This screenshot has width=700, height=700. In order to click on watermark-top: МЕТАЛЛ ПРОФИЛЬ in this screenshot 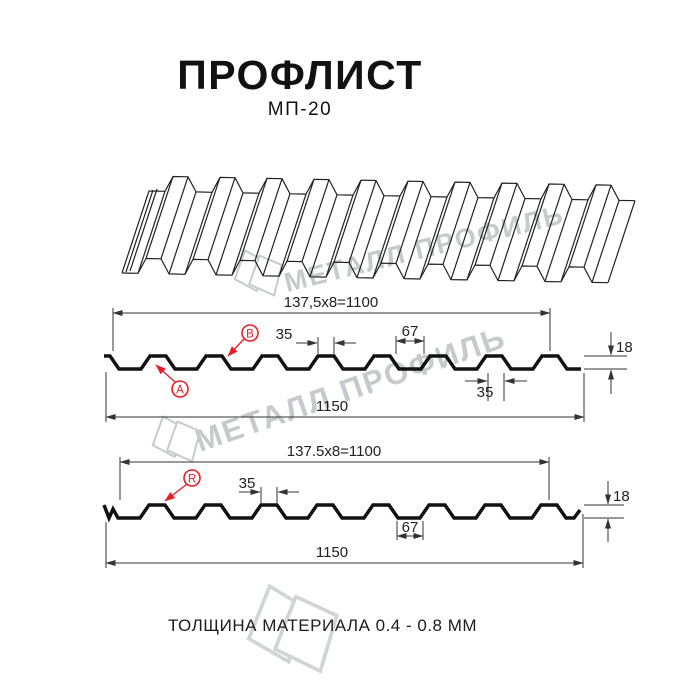, I will do `click(400, 248)`.